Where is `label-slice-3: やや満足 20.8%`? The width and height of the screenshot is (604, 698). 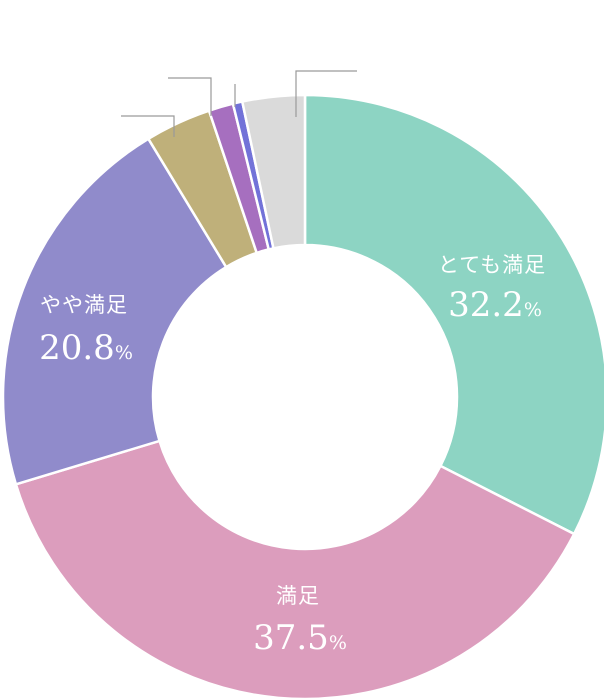 label-slice-3: やや満足 20.8% is located at coordinates (86, 330).